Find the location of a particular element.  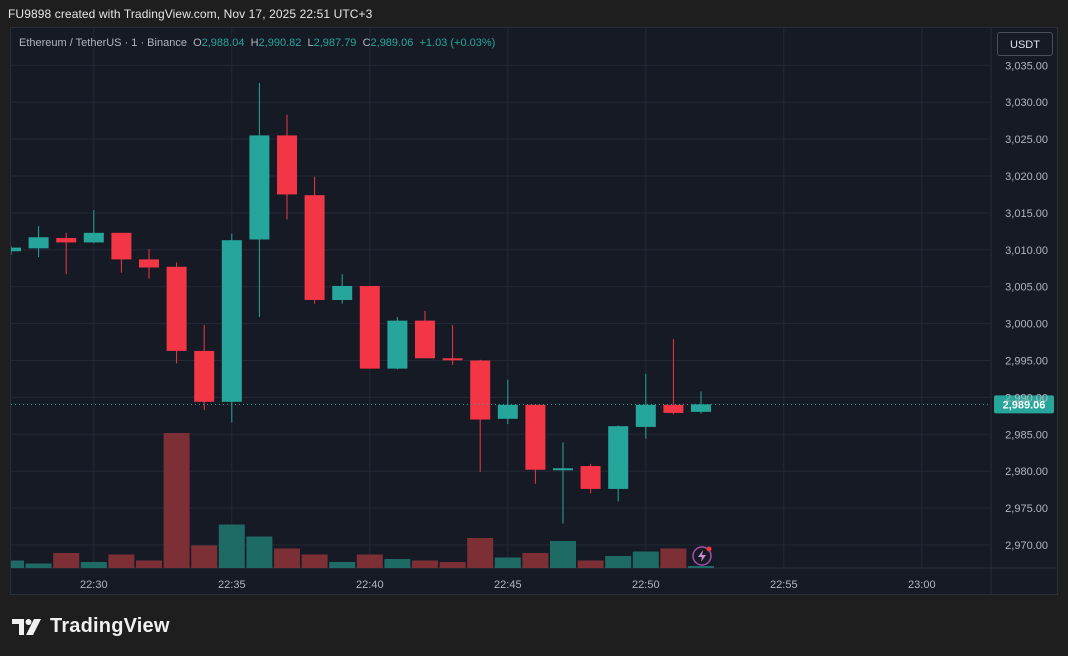

lightning-bolt-icon is located at coordinates (702, 556).